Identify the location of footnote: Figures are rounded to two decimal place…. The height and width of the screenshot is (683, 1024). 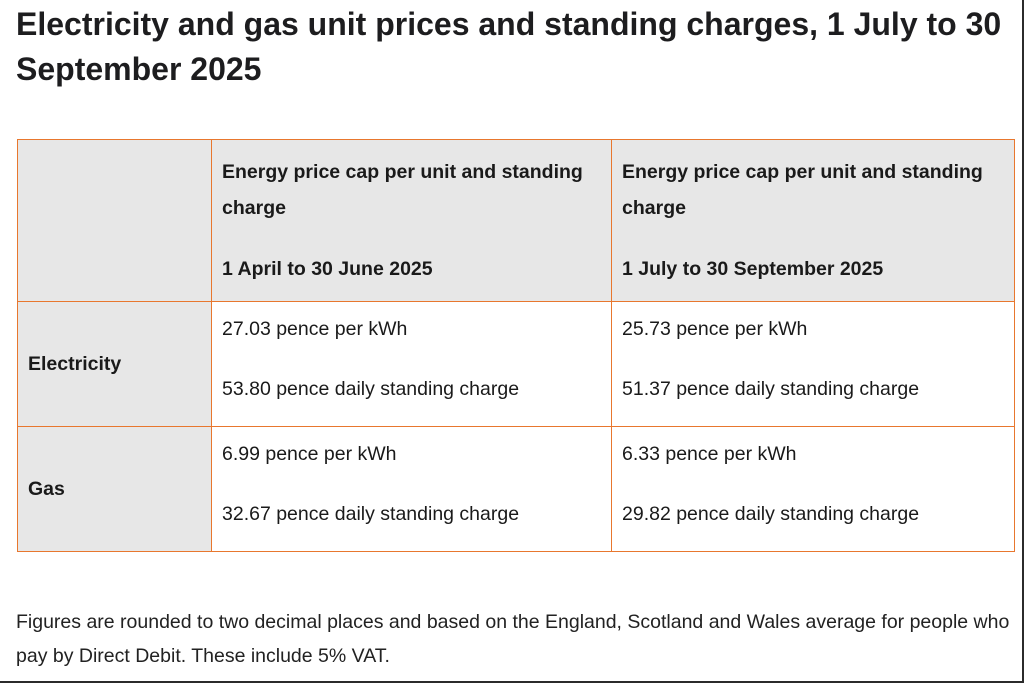
(513, 639).